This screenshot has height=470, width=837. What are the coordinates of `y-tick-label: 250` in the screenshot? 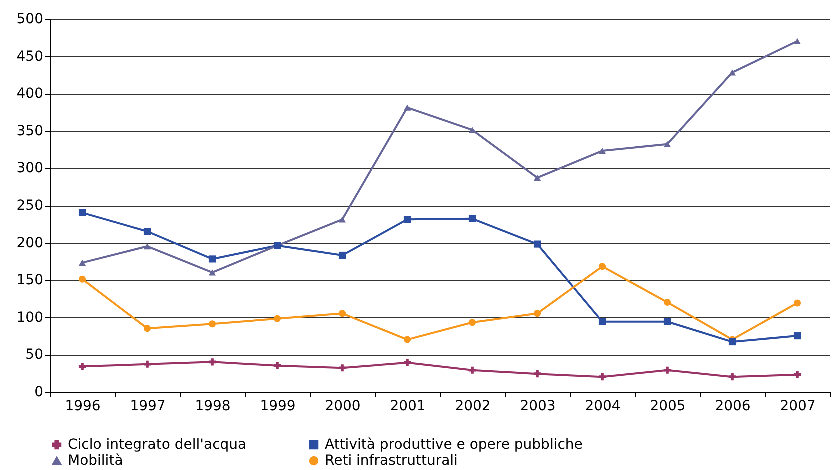 It's located at (30, 206).